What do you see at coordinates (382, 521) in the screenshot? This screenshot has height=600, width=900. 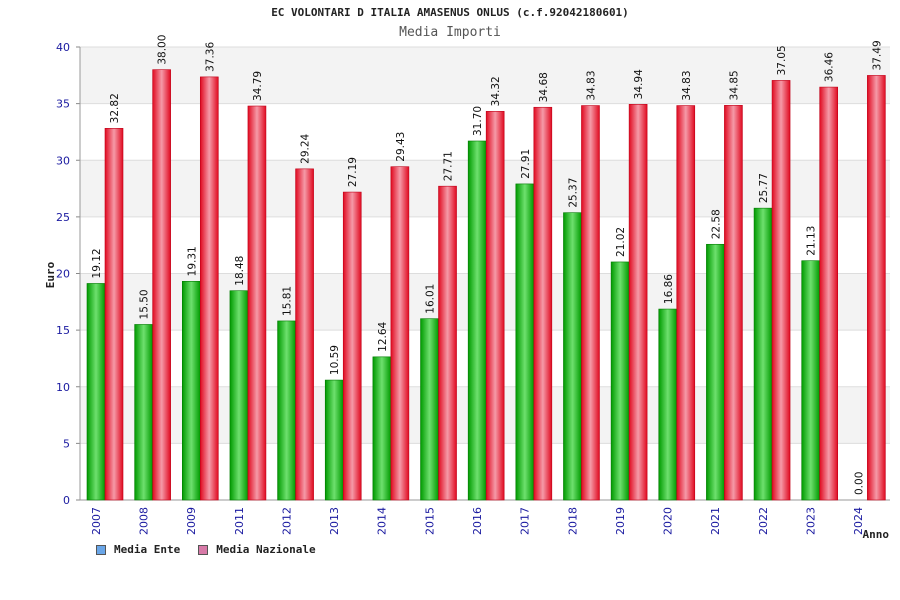 I see `x-tick-label: 2014` at bounding box center [382, 521].